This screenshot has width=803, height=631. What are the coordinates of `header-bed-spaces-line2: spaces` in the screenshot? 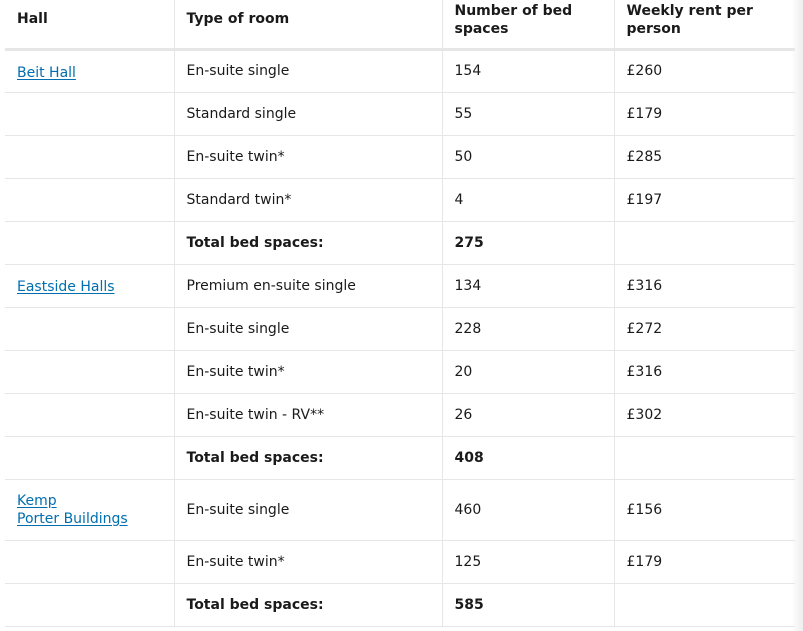 It's located at (481, 29).